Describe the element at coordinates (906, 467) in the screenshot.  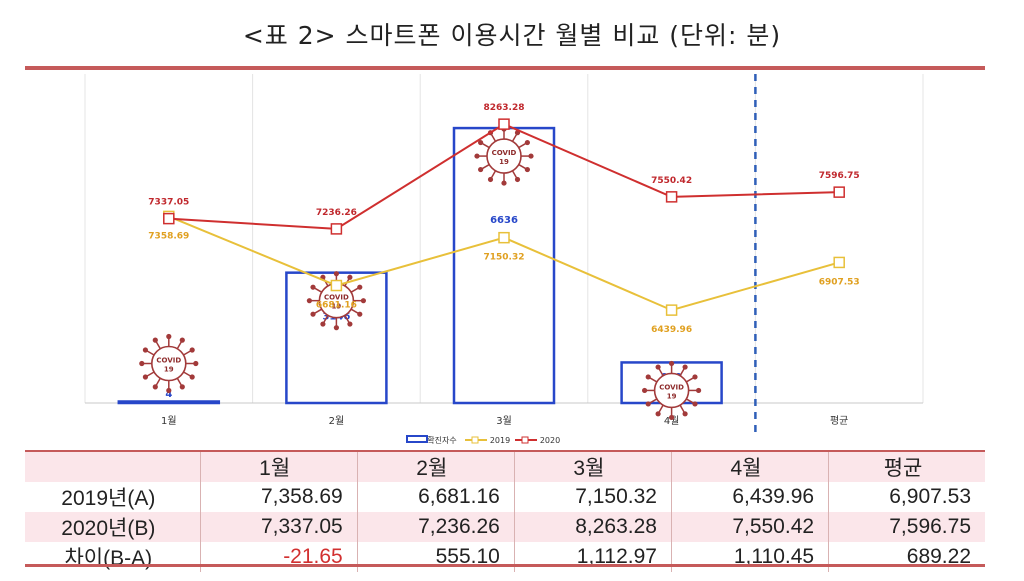
I see `table-header-cell: 평균` at that location.